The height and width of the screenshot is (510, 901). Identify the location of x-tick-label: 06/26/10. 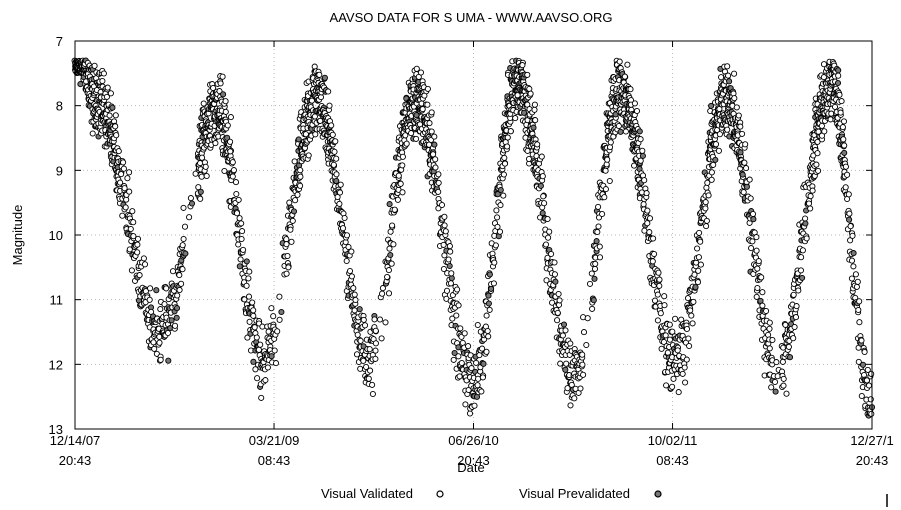
(473, 440).